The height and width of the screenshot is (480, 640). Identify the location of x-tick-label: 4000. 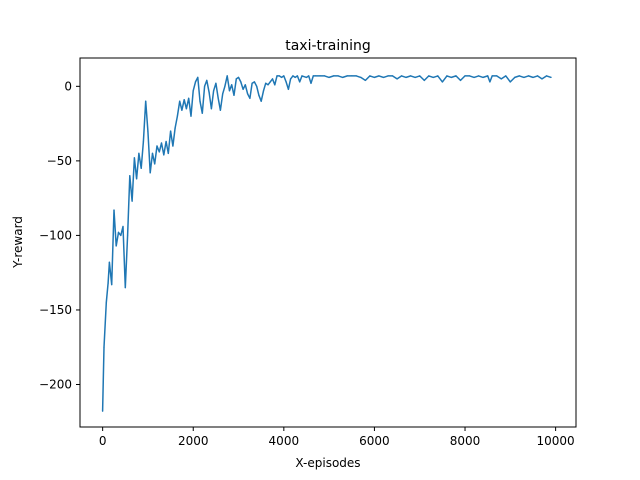
(284, 441).